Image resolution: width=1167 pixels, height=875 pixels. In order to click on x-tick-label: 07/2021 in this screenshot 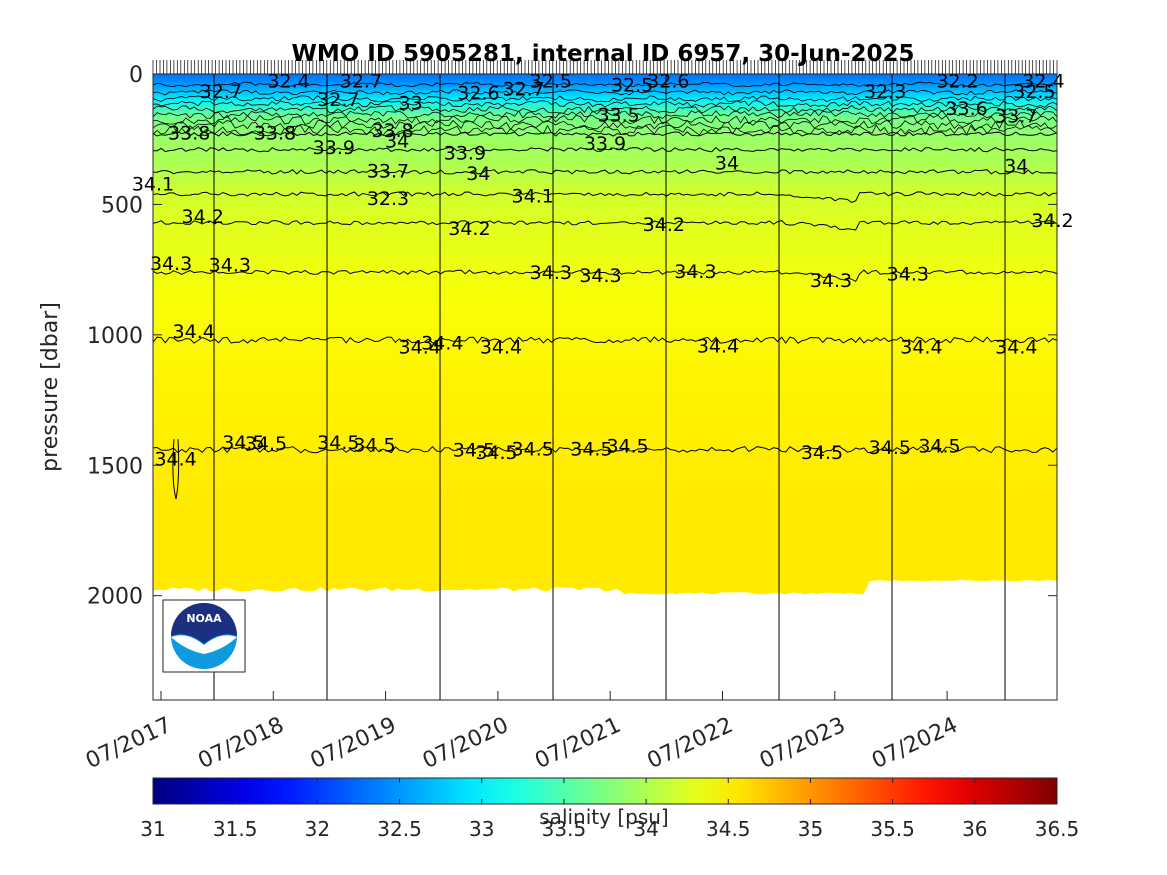, I will do `click(577, 743)`.